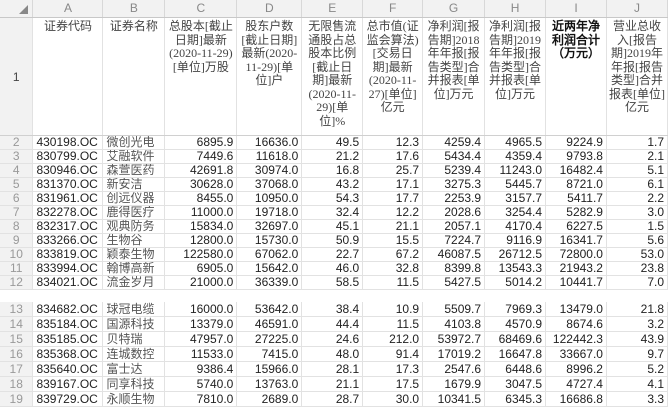 This screenshot has width=668, height=407. What do you see at coordinates (134, 324) in the screenshot?
I see `cell-name: 国源科技` at bounding box center [134, 324].